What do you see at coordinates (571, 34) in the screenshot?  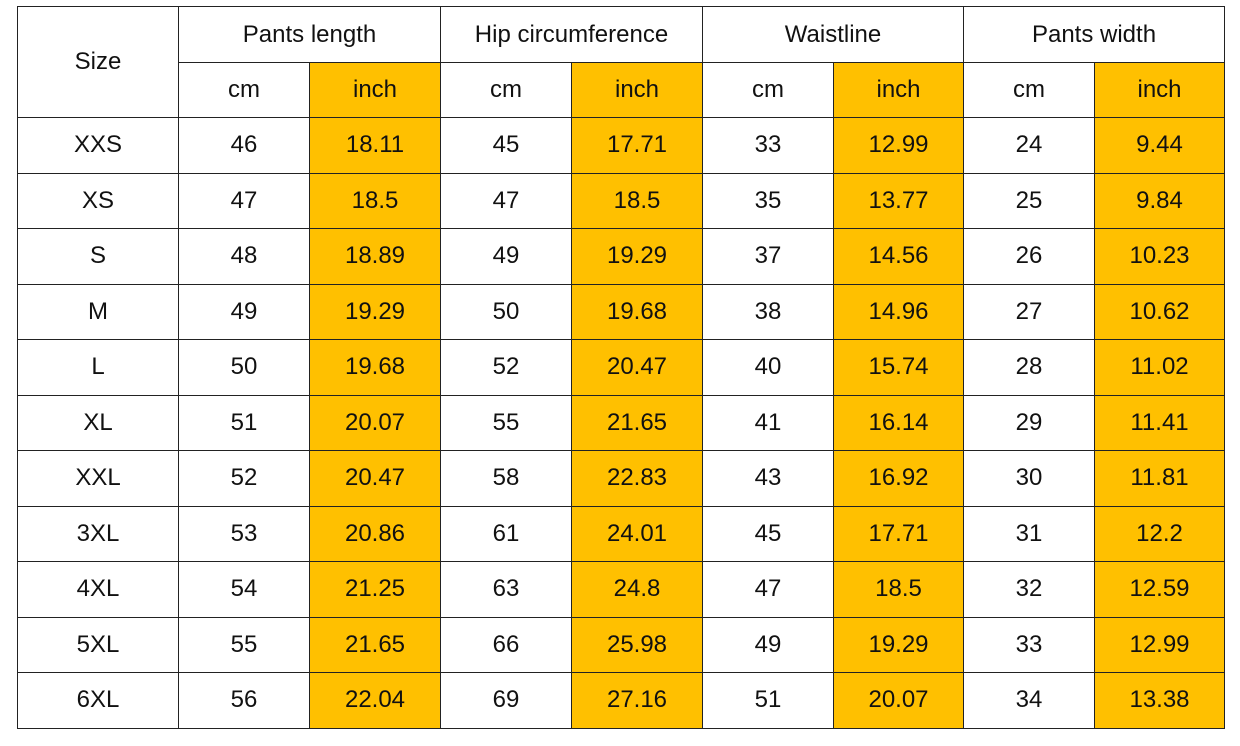 I see `group-header: Hip circumference` at bounding box center [571, 34].